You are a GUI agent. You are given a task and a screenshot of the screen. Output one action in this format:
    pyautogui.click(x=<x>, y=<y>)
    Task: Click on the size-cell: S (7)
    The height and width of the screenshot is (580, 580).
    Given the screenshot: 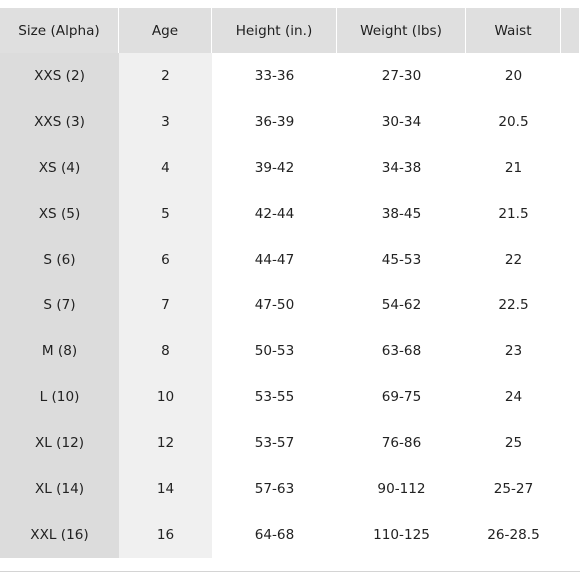 What is the action you would take?
    pyautogui.click(x=59, y=305)
    